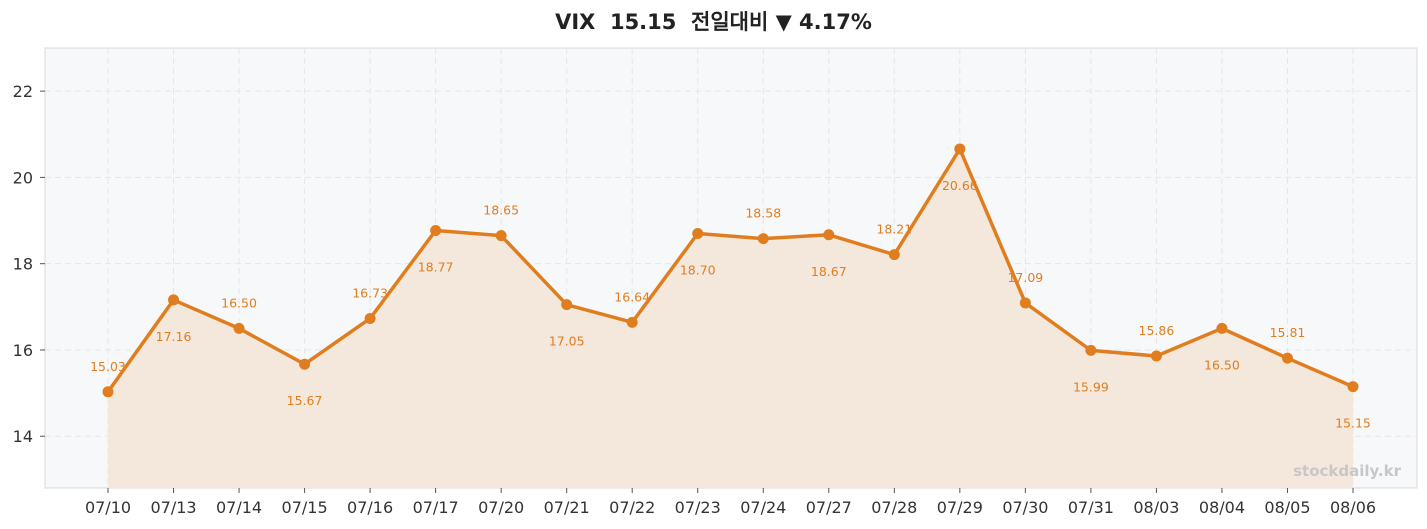  What do you see at coordinates (1353, 423) in the screenshot?
I see `data-label: 15.15` at bounding box center [1353, 423].